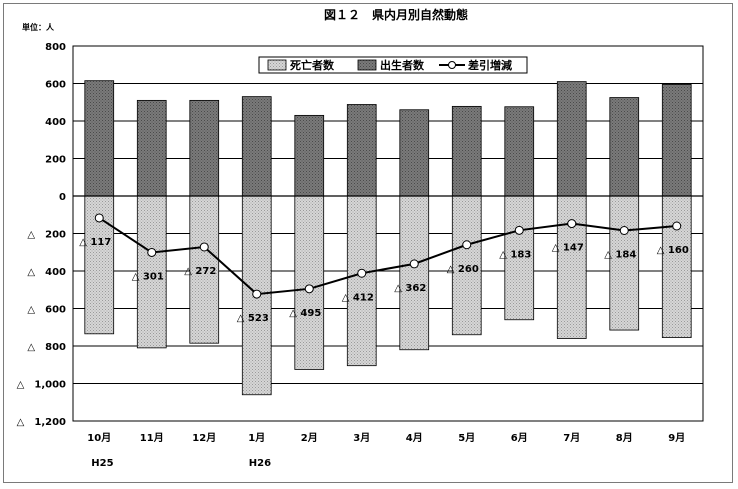  Describe the element at coordinates (410, 288) in the screenshot. I see `data-label: △ 362` at that location.